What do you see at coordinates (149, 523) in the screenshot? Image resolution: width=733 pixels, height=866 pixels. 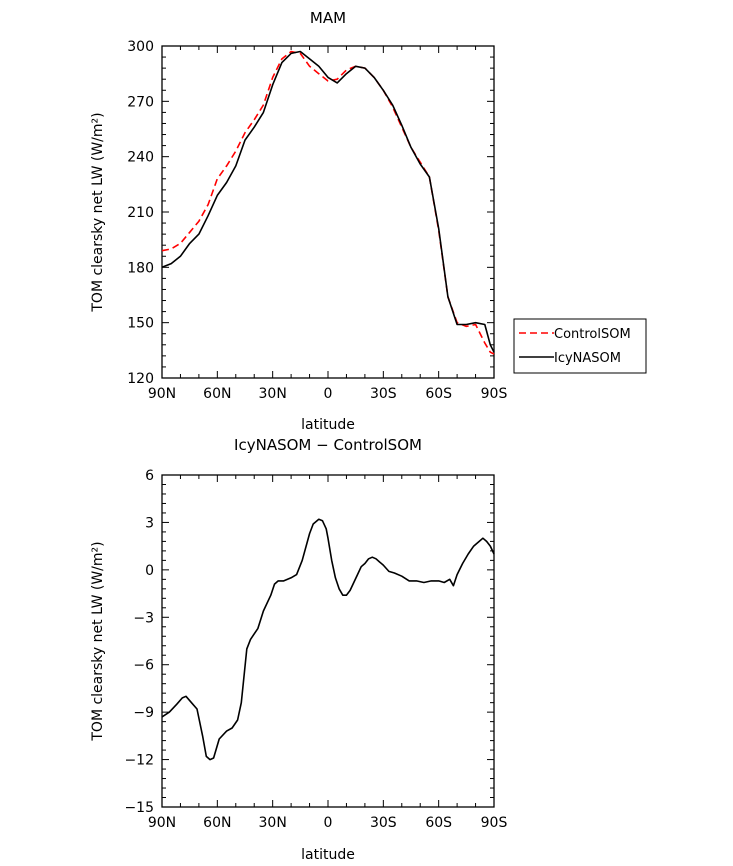 I see `y-tick-label: 3` at bounding box center [149, 523].